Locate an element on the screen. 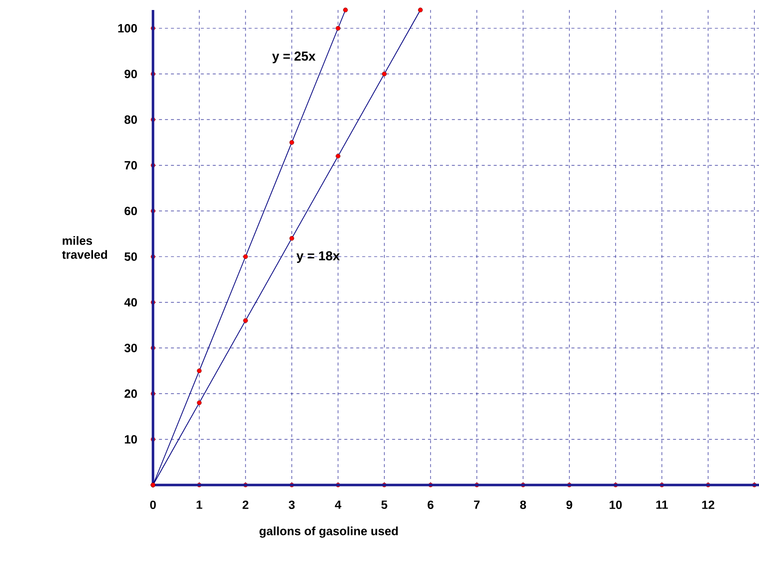  x-tick-label: 1 is located at coordinates (199, 504).